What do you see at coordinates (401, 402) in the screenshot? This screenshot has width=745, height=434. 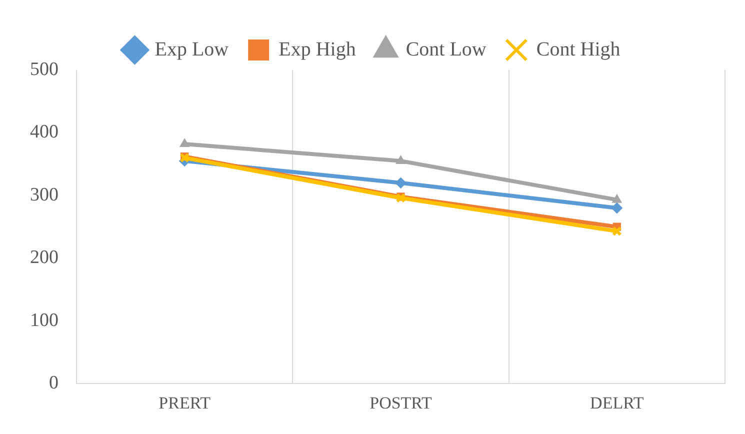 I see `x-tick-label: POSTRT` at bounding box center [401, 402].